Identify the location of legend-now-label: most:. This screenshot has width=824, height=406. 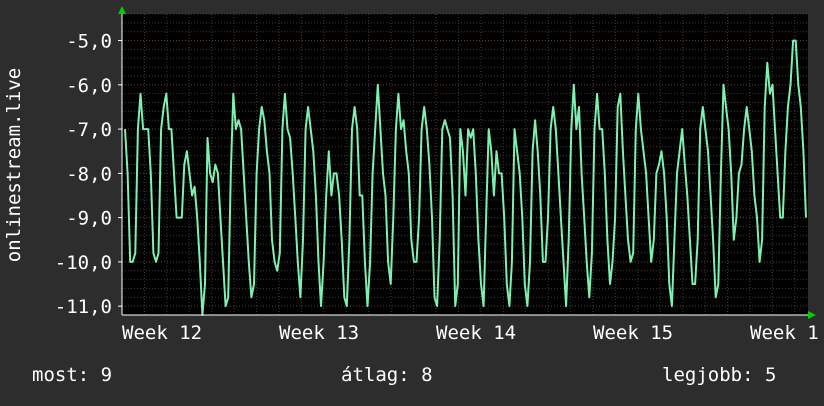
(61, 375).